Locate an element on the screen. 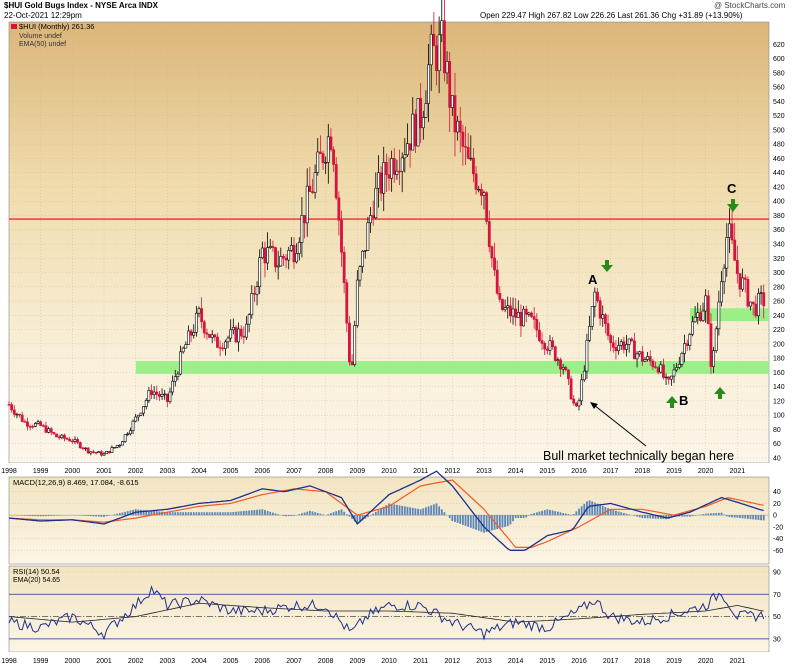 The height and width of the screenshot is (667, 800). x-tick-label: 2018 is located at coordinates (643, 471).